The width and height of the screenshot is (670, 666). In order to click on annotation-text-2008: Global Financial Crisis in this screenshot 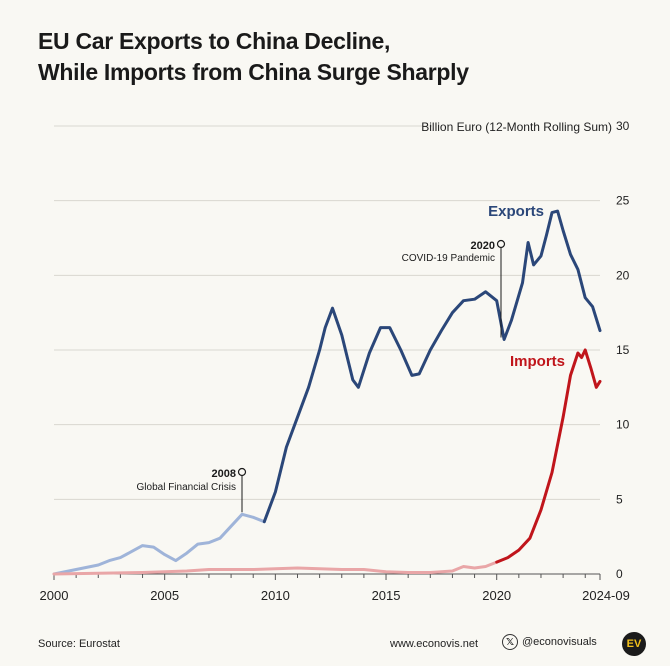, I will do `click(186, 487)`.